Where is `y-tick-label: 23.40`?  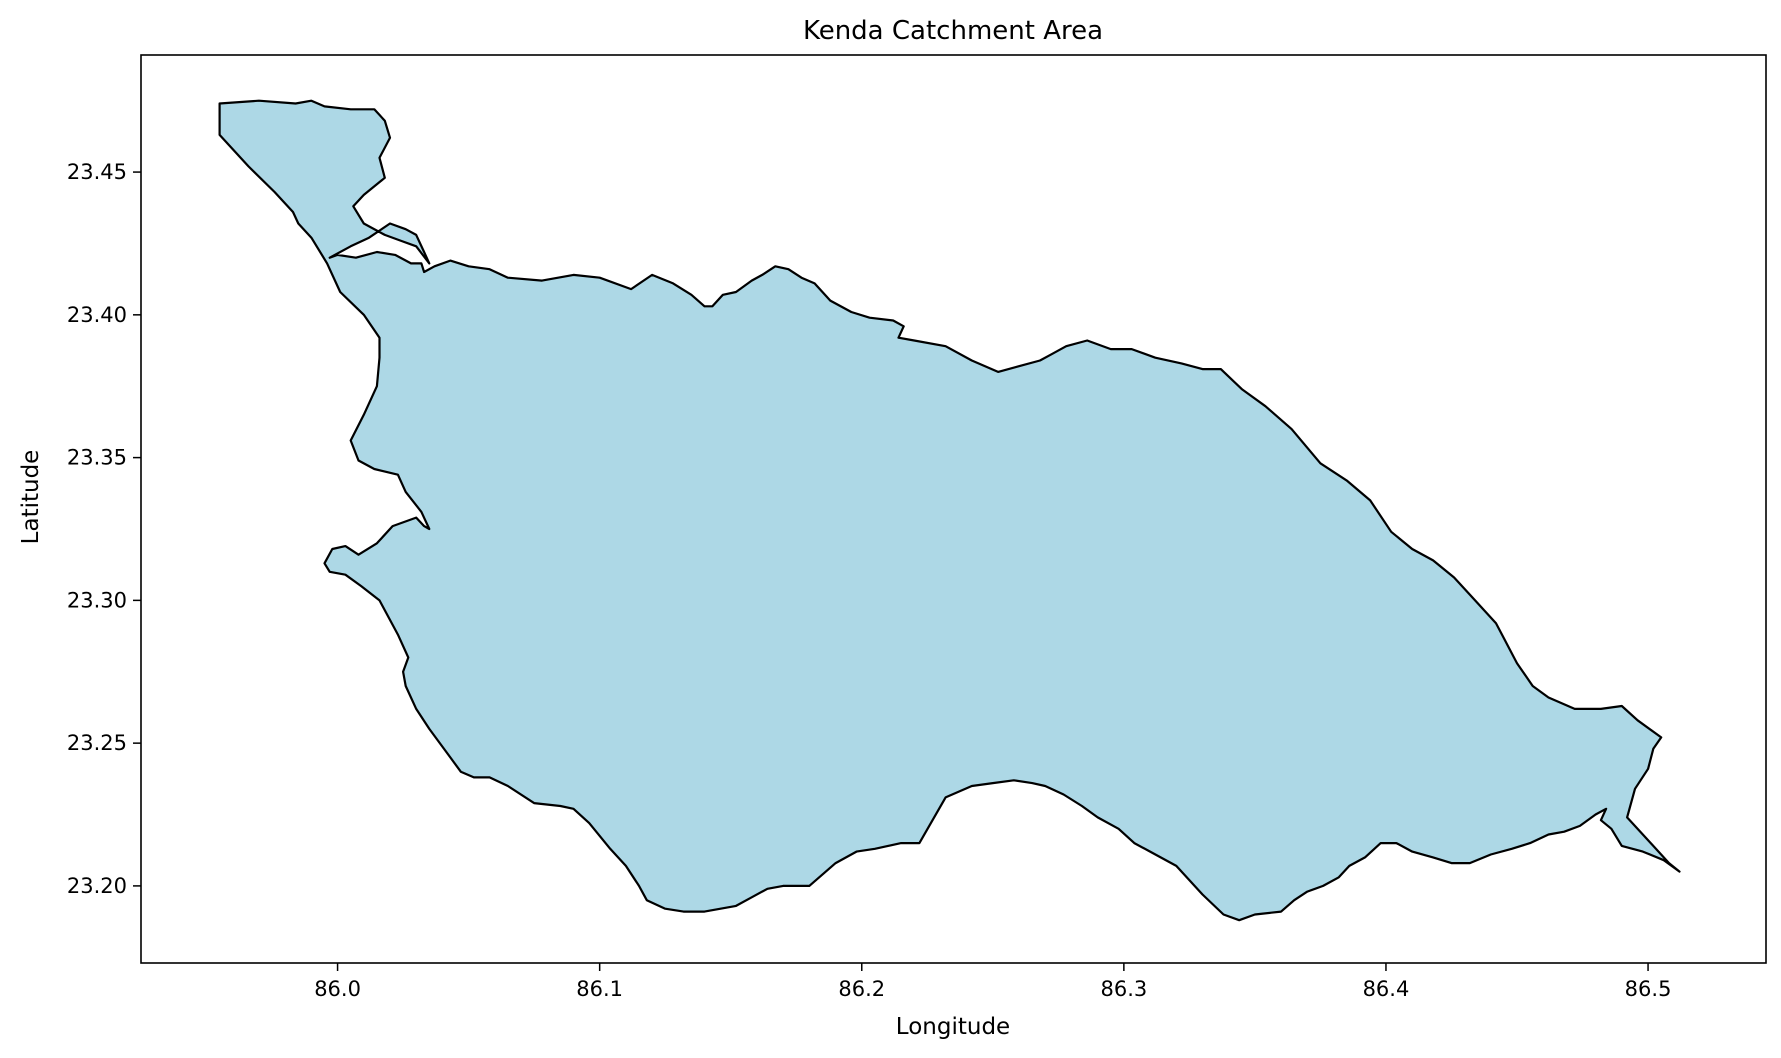 y-tick-label: 23.40 is located at coordinates (97, 315).